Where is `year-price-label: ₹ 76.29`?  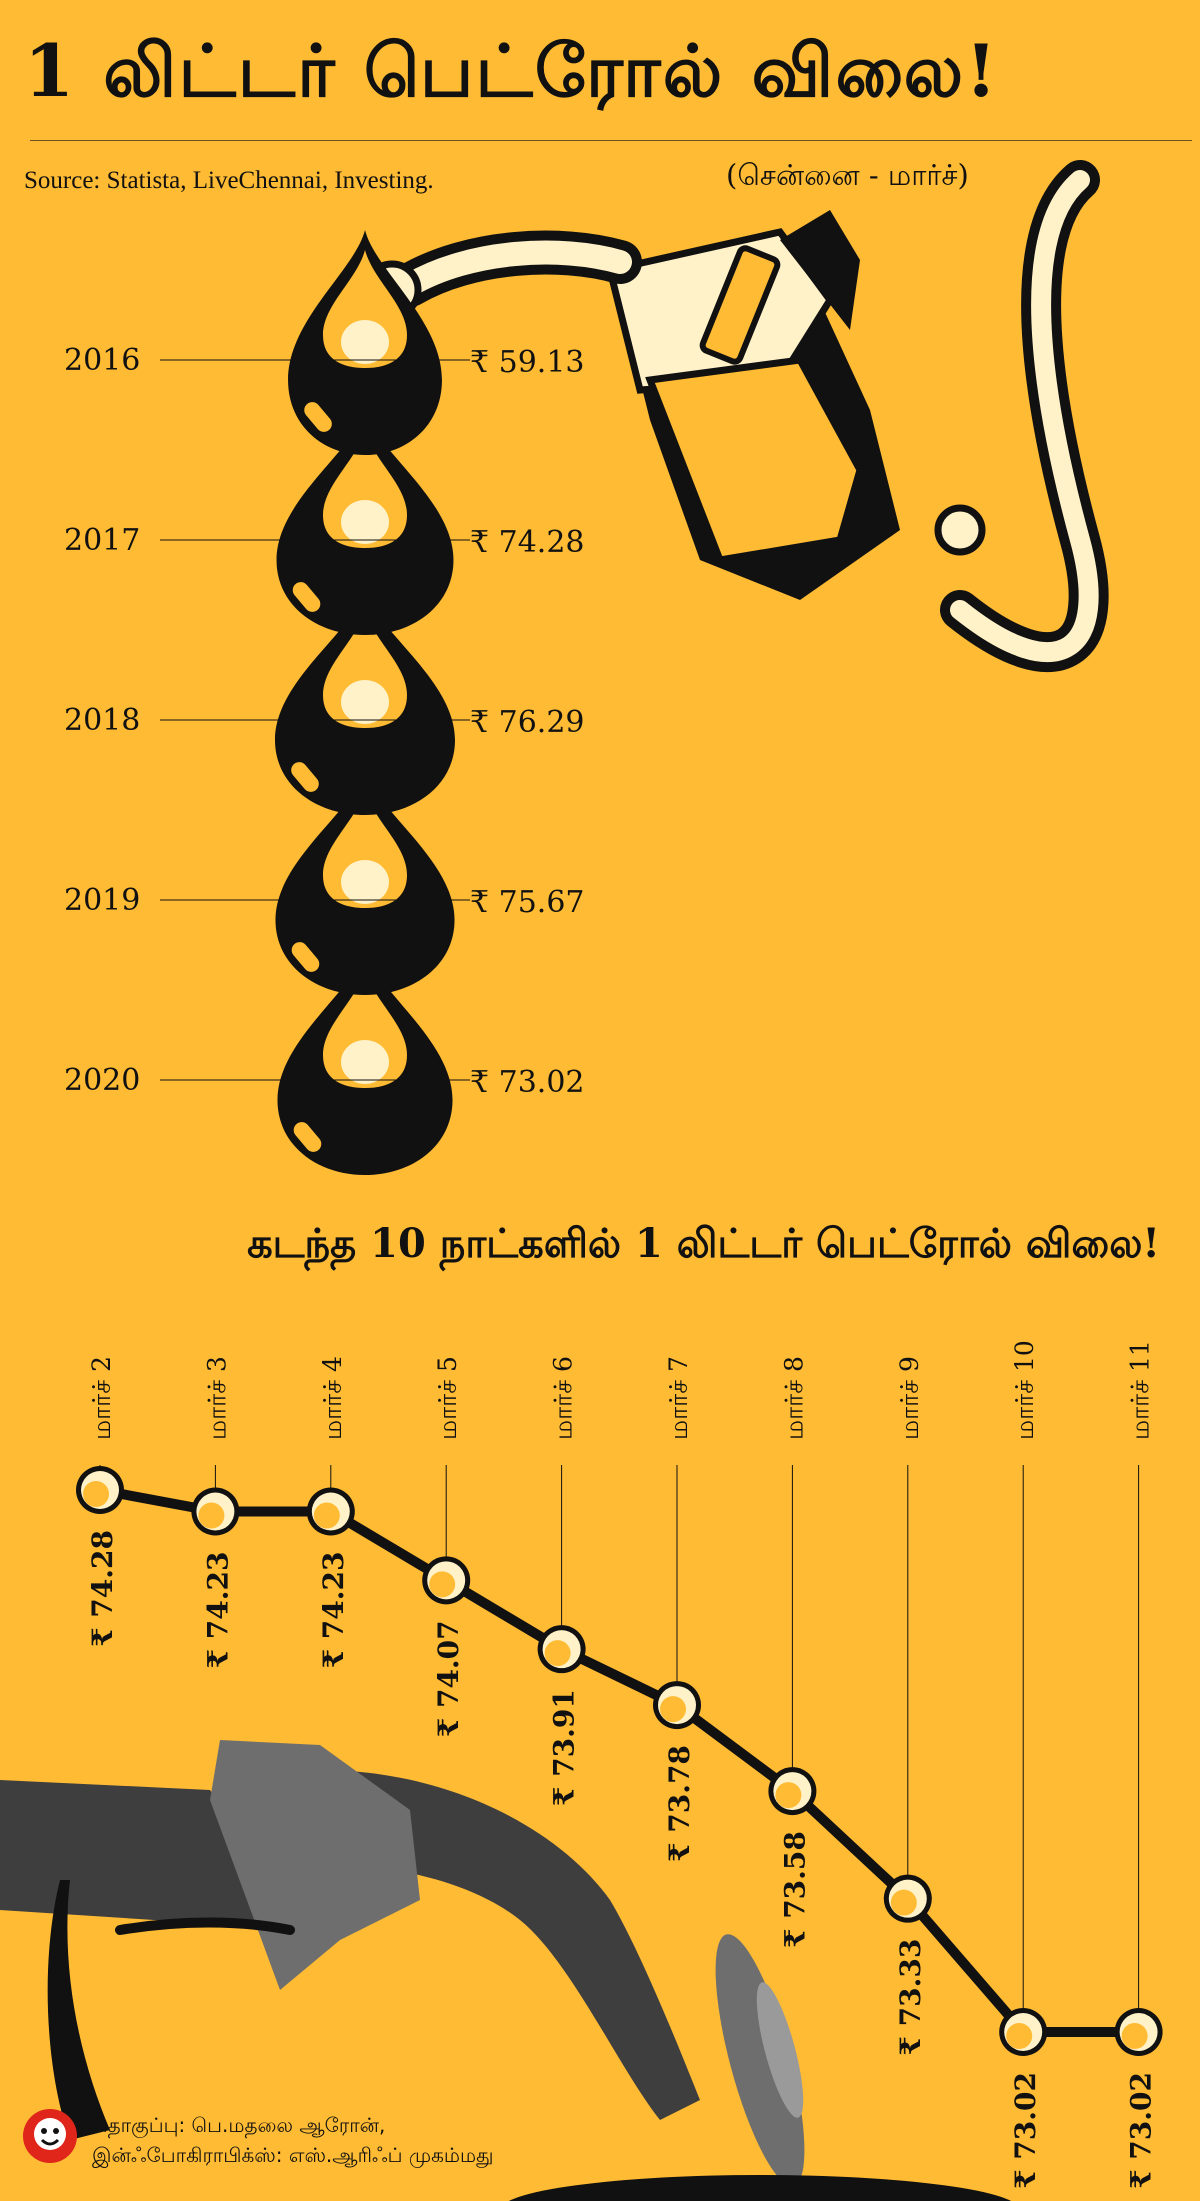 year-price-label: ₹ 76.29 is located at coordinates (527, 722).